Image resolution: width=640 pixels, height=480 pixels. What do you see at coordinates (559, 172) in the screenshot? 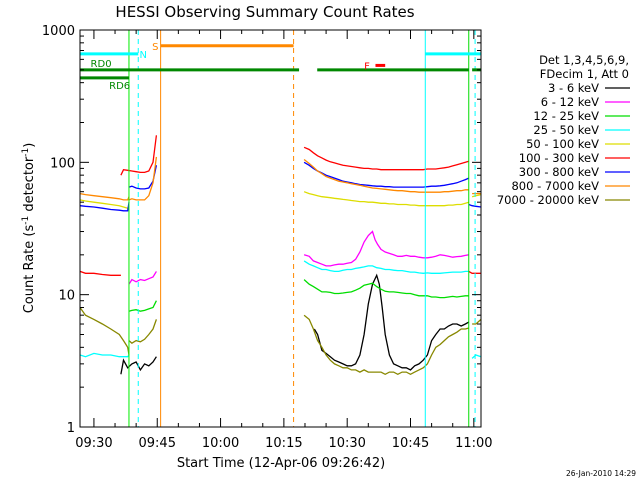
I see `legend-label: 300 - 800 keV` at bounding box center [559, 172].